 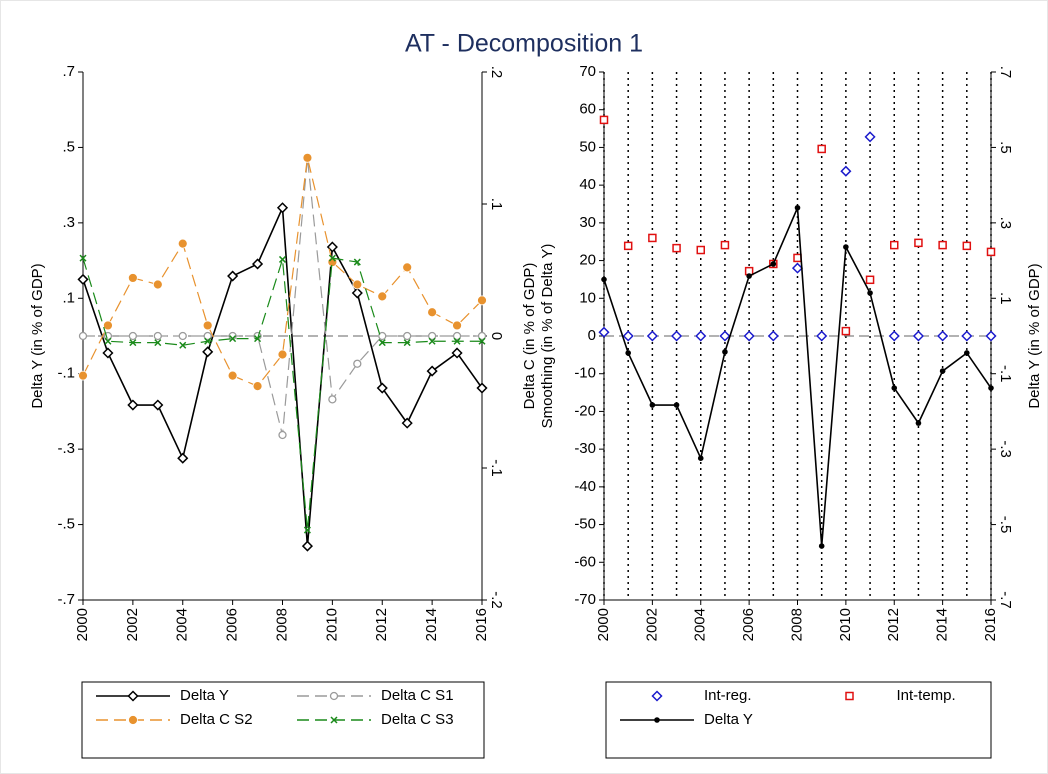 What do you see at coordinates (585, 448) in the screenshot?
I see `y-tick-label: -30` at bounding box center [585, 448].